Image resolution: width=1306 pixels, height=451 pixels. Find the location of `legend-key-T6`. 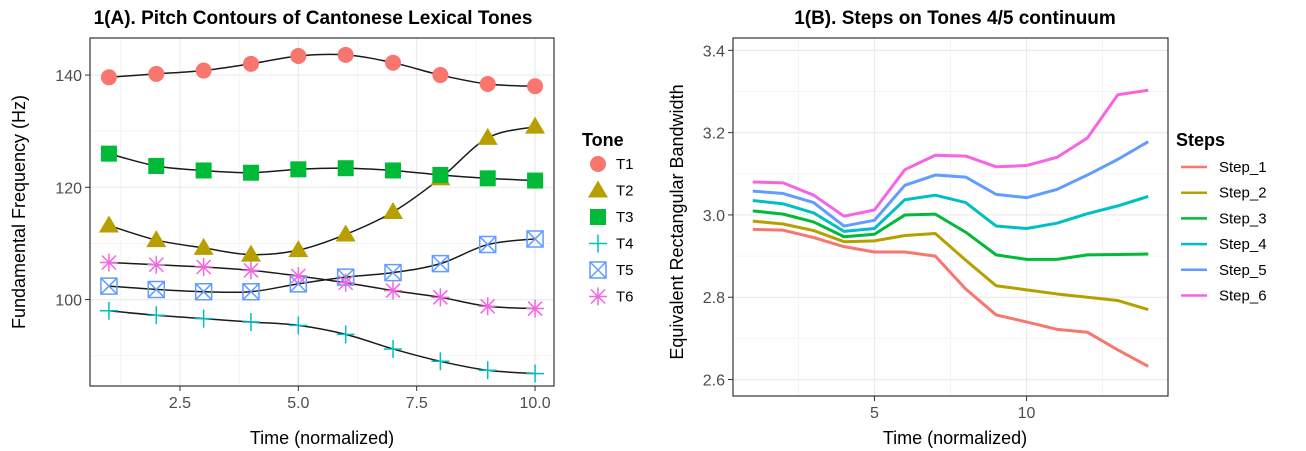

legend-key-T6 is located at coordinates (598, 296).